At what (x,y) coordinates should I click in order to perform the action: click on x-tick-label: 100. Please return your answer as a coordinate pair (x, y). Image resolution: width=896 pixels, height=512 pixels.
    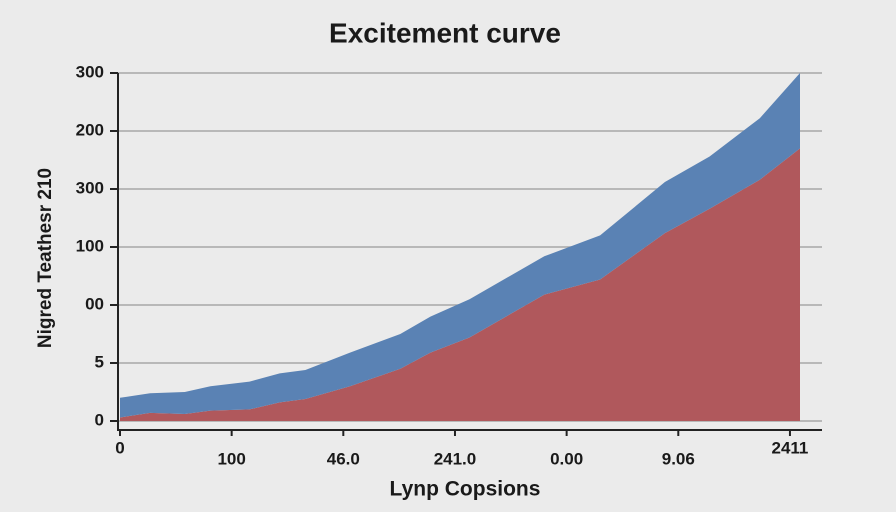
    Looking at the image, I should click on (231, 458).